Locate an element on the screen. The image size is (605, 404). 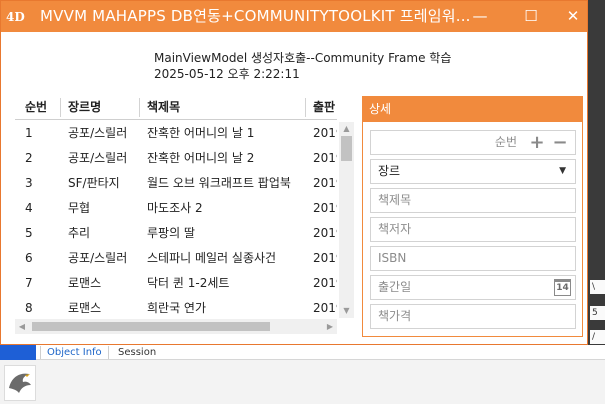
eagle-icon is located at coordinates (20, 383).